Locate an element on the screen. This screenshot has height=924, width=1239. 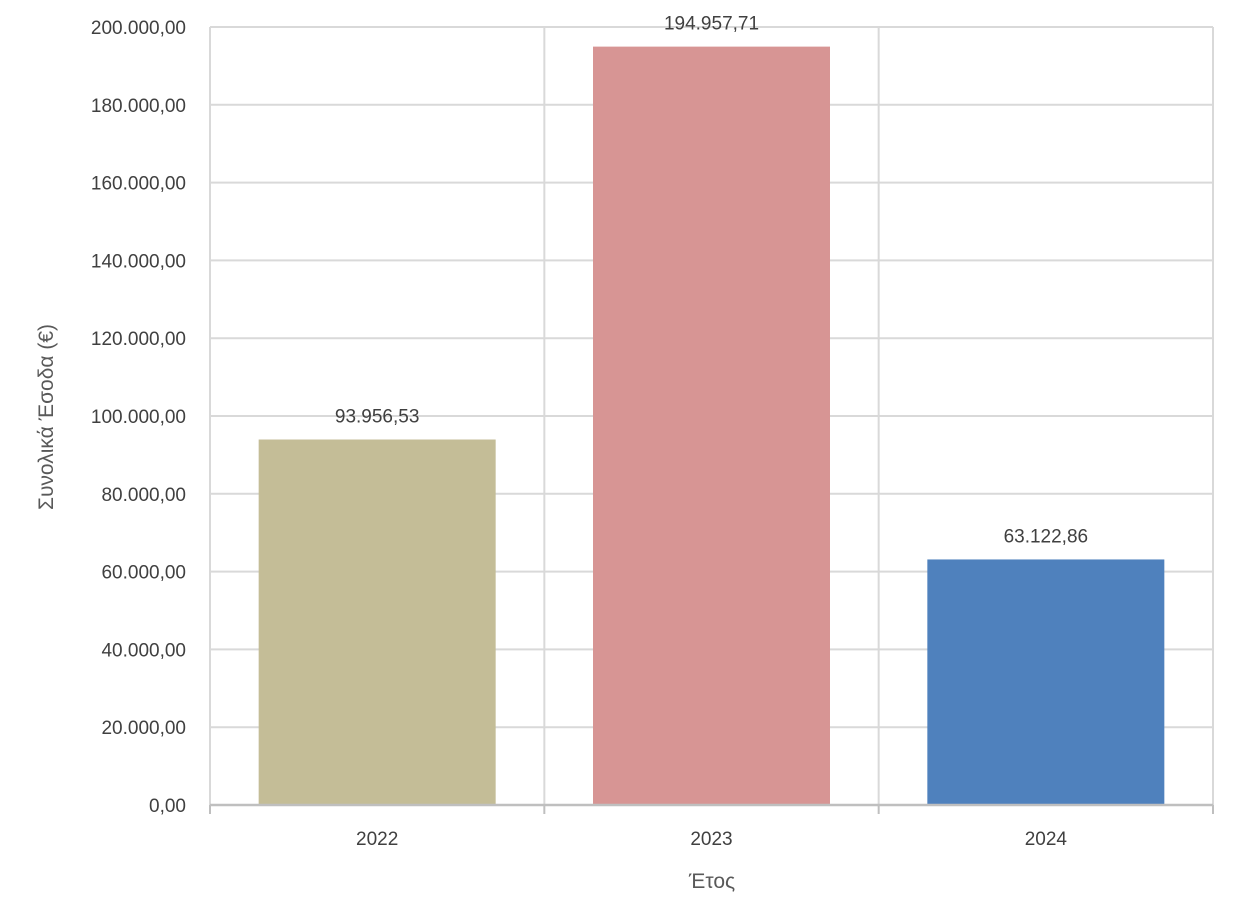
data-label: 93.956,53 is located at coordinates (377, 417).